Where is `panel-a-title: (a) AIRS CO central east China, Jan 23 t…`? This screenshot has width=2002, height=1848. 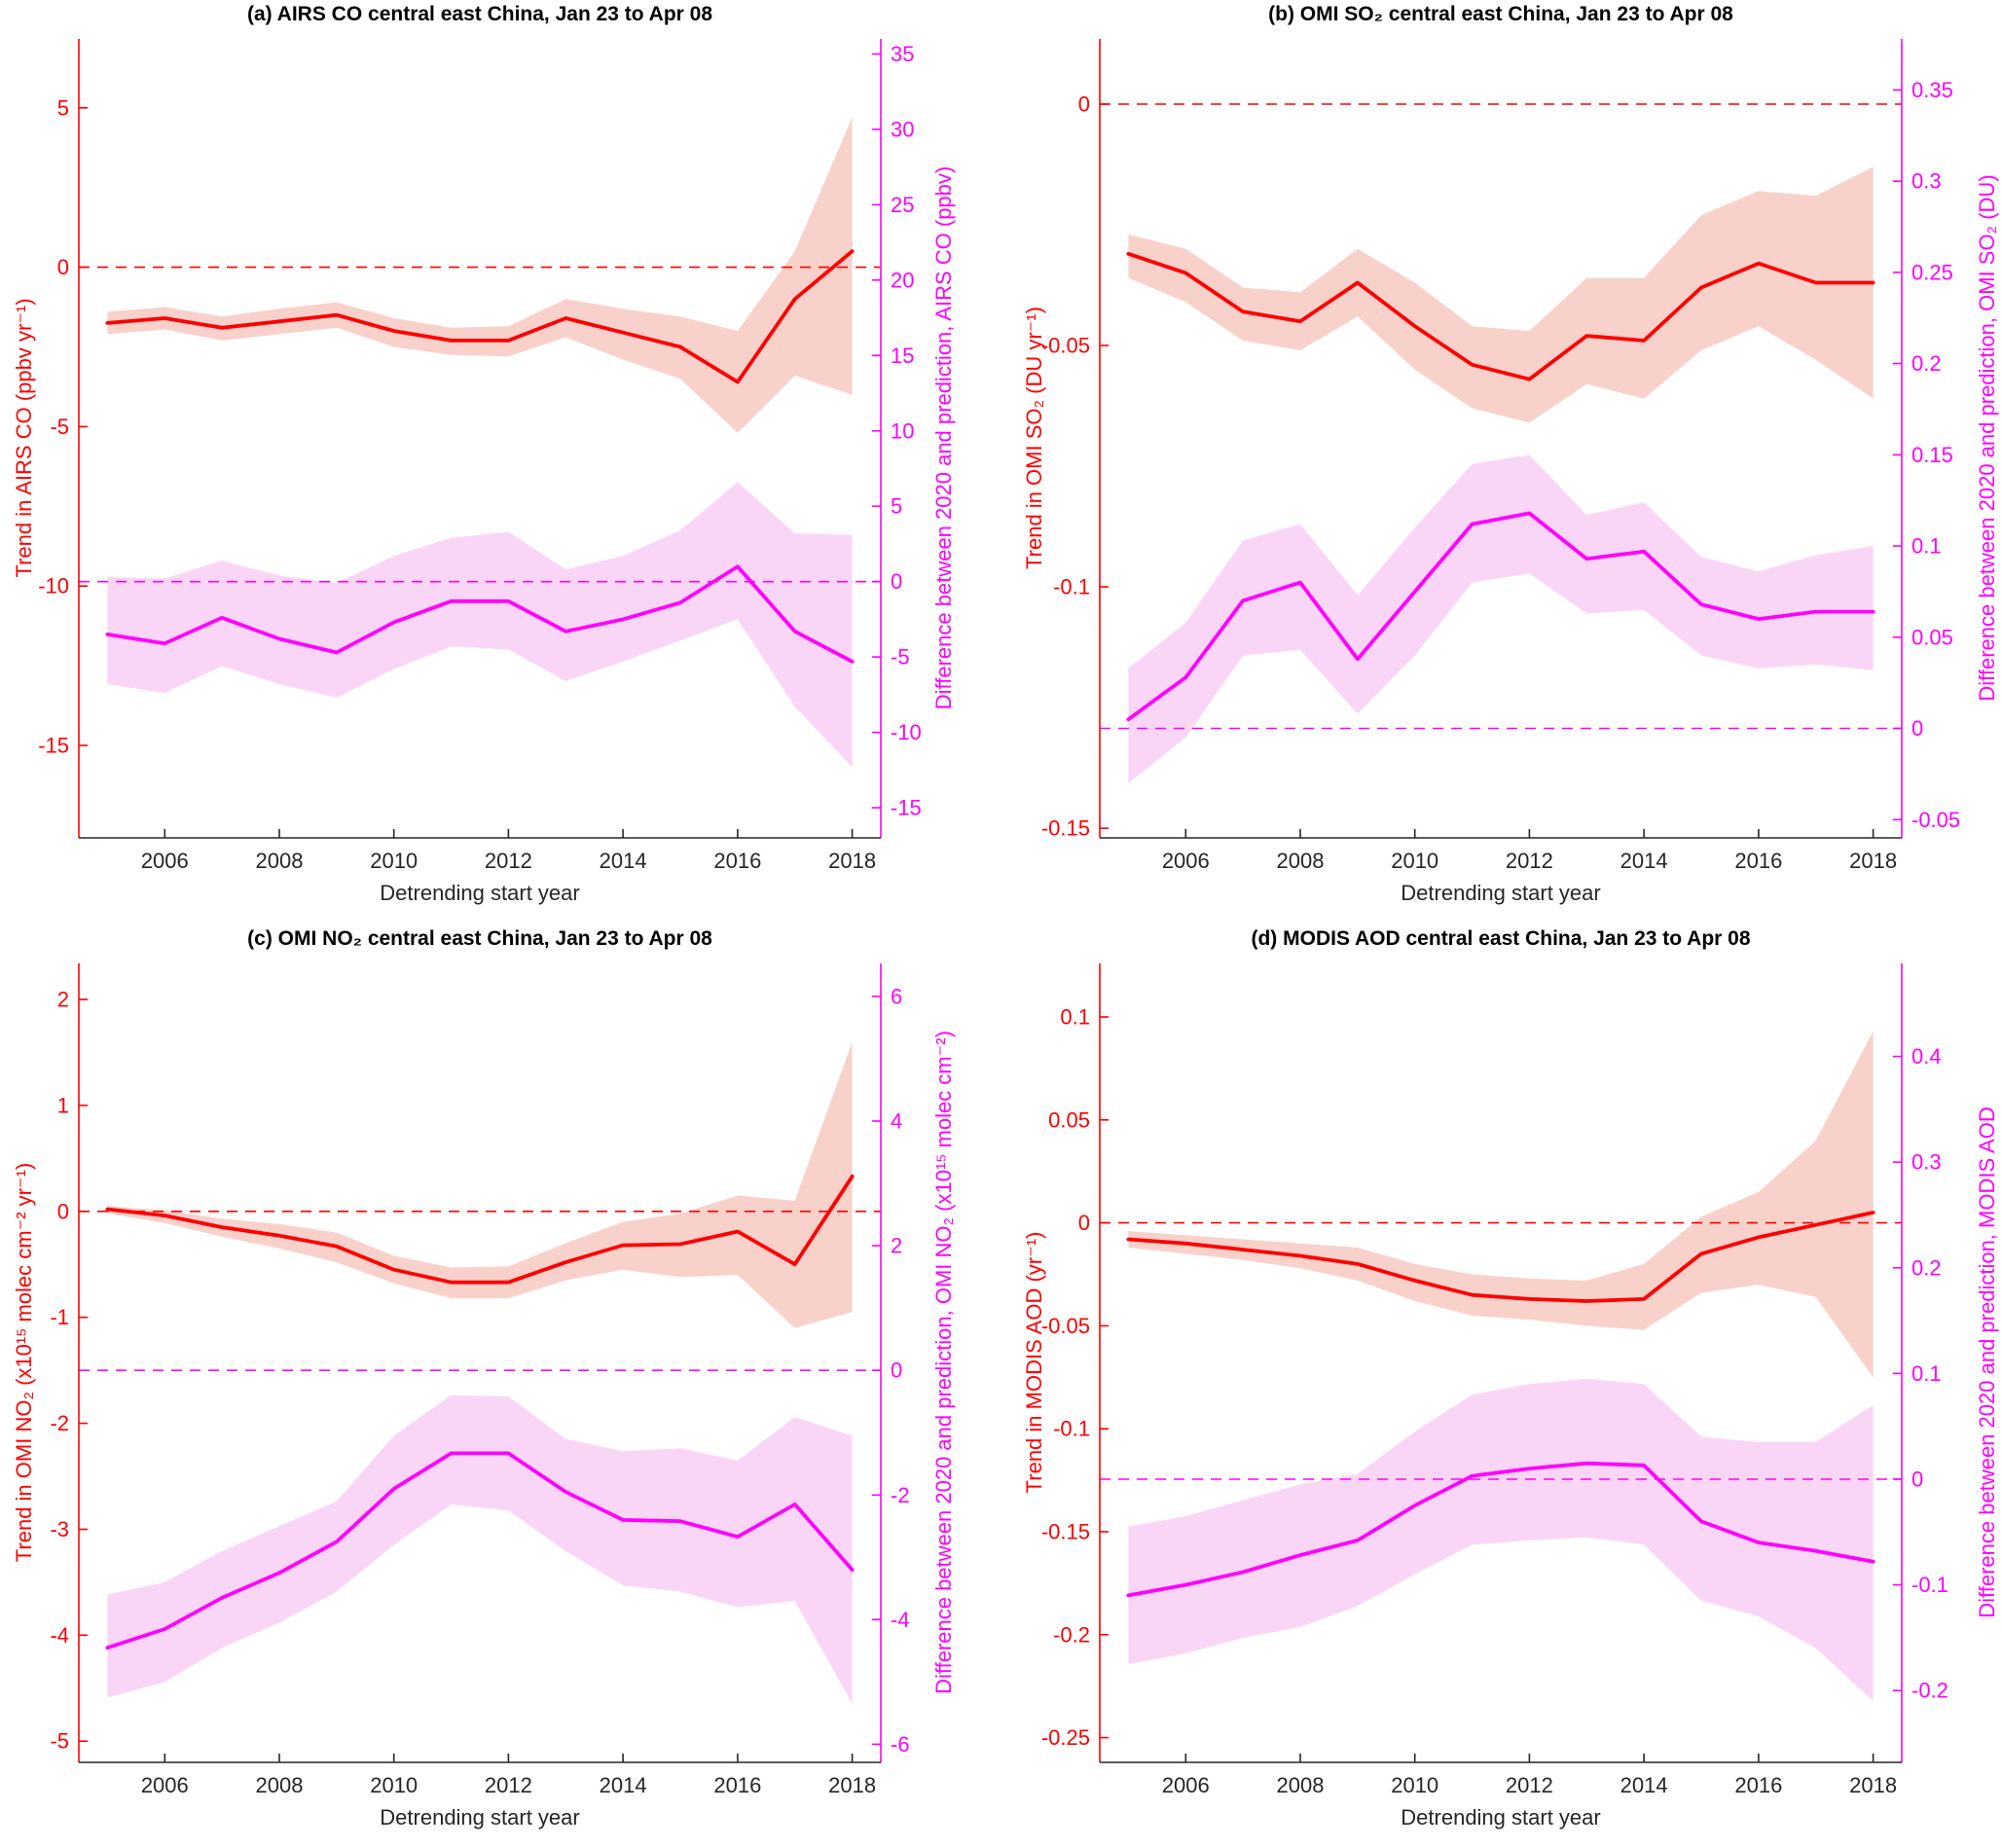 panel-a-title: (a) AIRS CO central east China, Jan 23 t… is located at coordinates (479, 14).